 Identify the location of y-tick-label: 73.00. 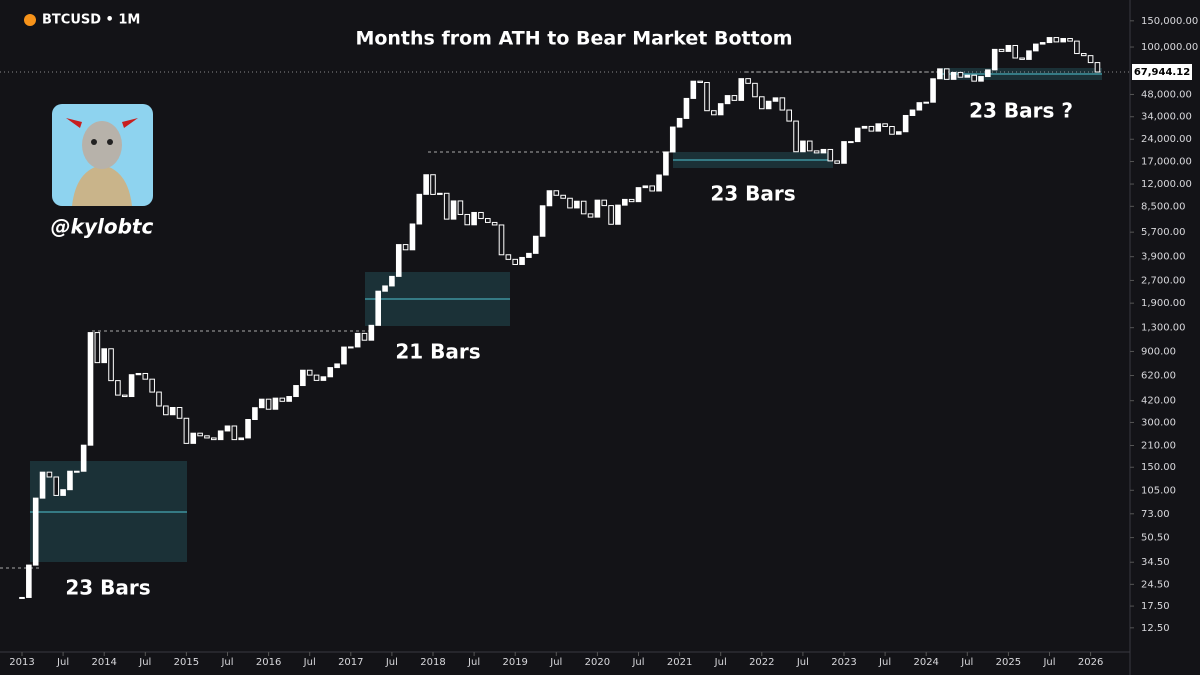
(1155, 514).